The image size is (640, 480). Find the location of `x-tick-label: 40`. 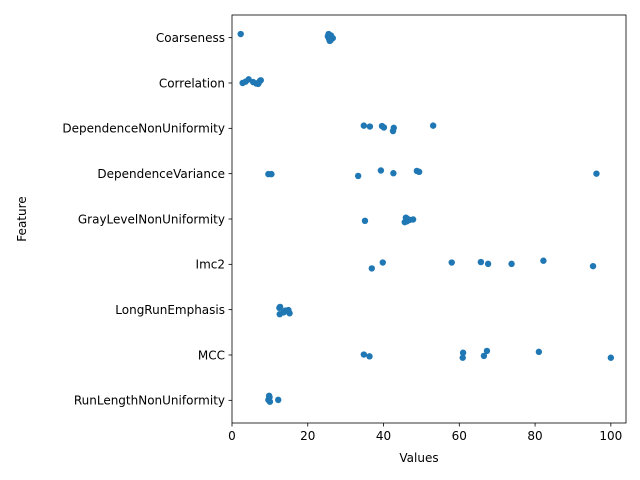

x-tick-label: 40 is located at coordinates (383, 436).